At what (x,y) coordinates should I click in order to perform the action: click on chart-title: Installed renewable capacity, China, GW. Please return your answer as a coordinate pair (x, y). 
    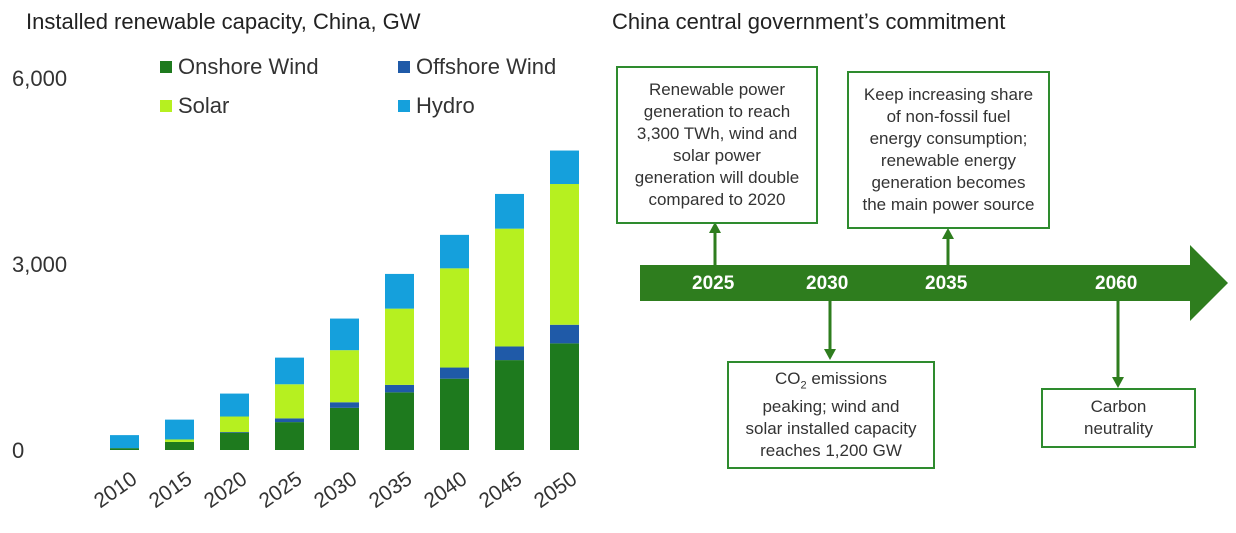
    Looking at the image, I should click on (223, 21).